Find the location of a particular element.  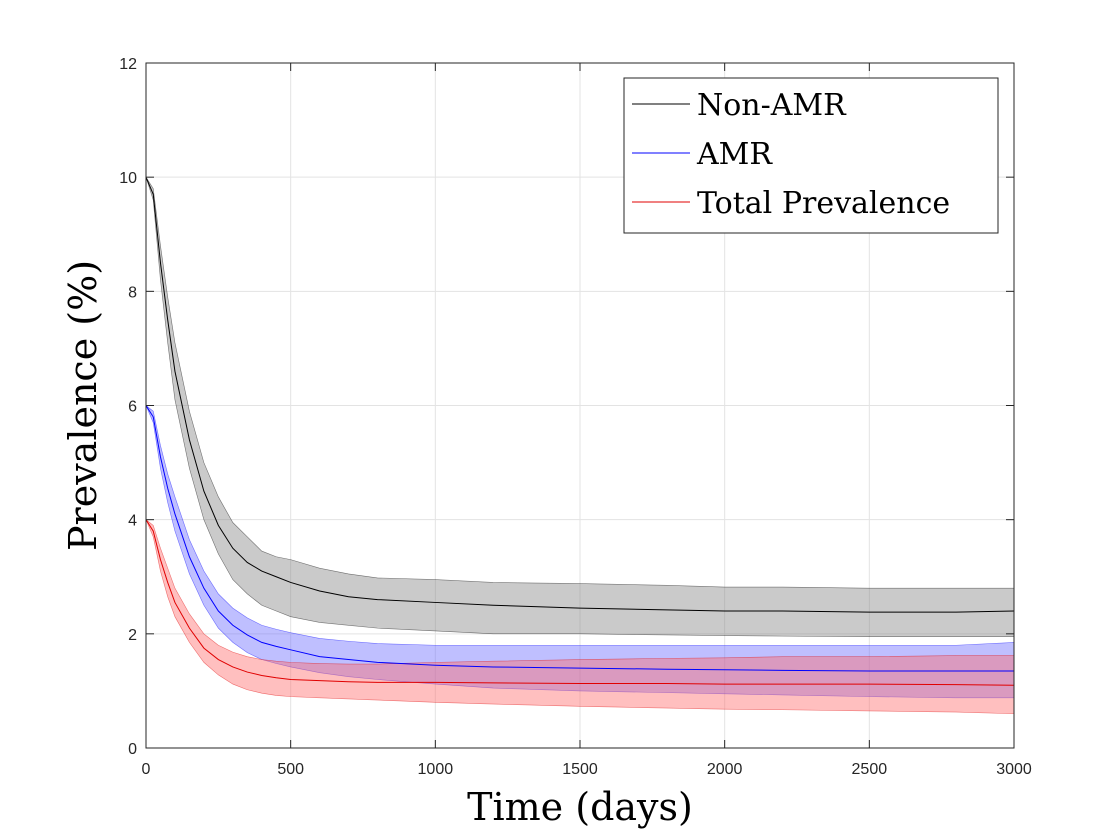

y-tick-label: 10 is located at coordinates (128, 178).